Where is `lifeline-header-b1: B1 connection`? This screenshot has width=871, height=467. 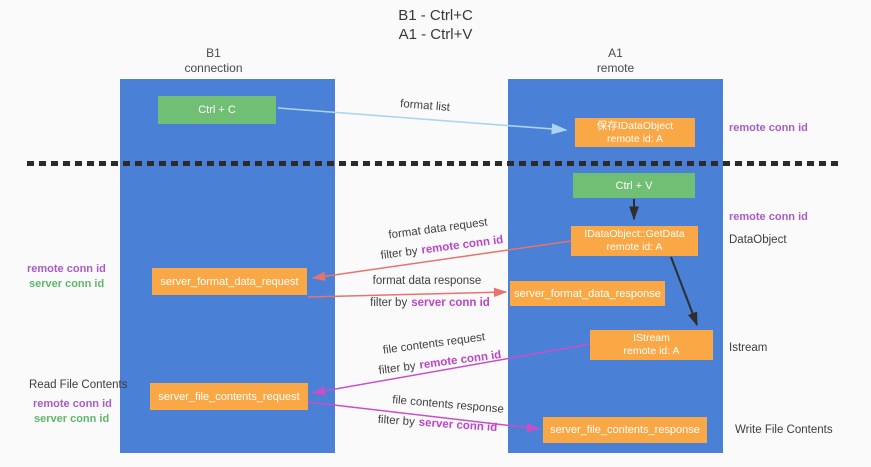
lifeline-header-b1: B1 connection is located at coordinates (213, 61).